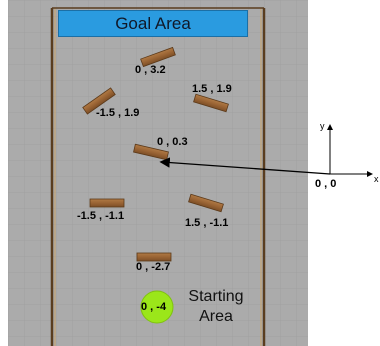  Describe the element at coordinates (99, 101) in the screenshot. I see `obstacle-neg1.5-1.9` at that location.